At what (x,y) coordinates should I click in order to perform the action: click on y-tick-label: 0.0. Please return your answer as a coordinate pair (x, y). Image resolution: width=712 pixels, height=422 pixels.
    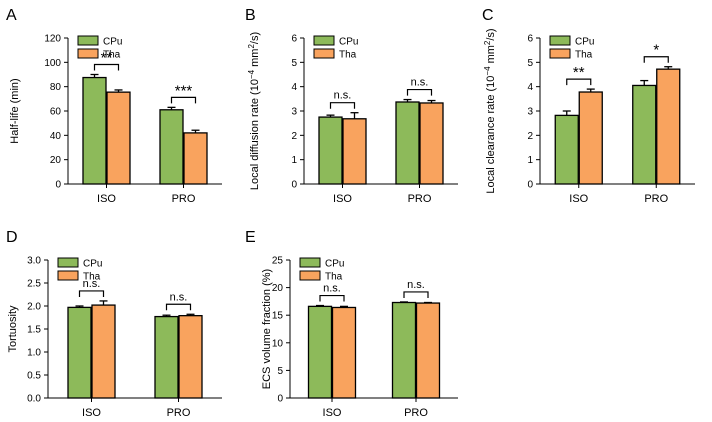
    Looking at the image, I should click on (34, 399).